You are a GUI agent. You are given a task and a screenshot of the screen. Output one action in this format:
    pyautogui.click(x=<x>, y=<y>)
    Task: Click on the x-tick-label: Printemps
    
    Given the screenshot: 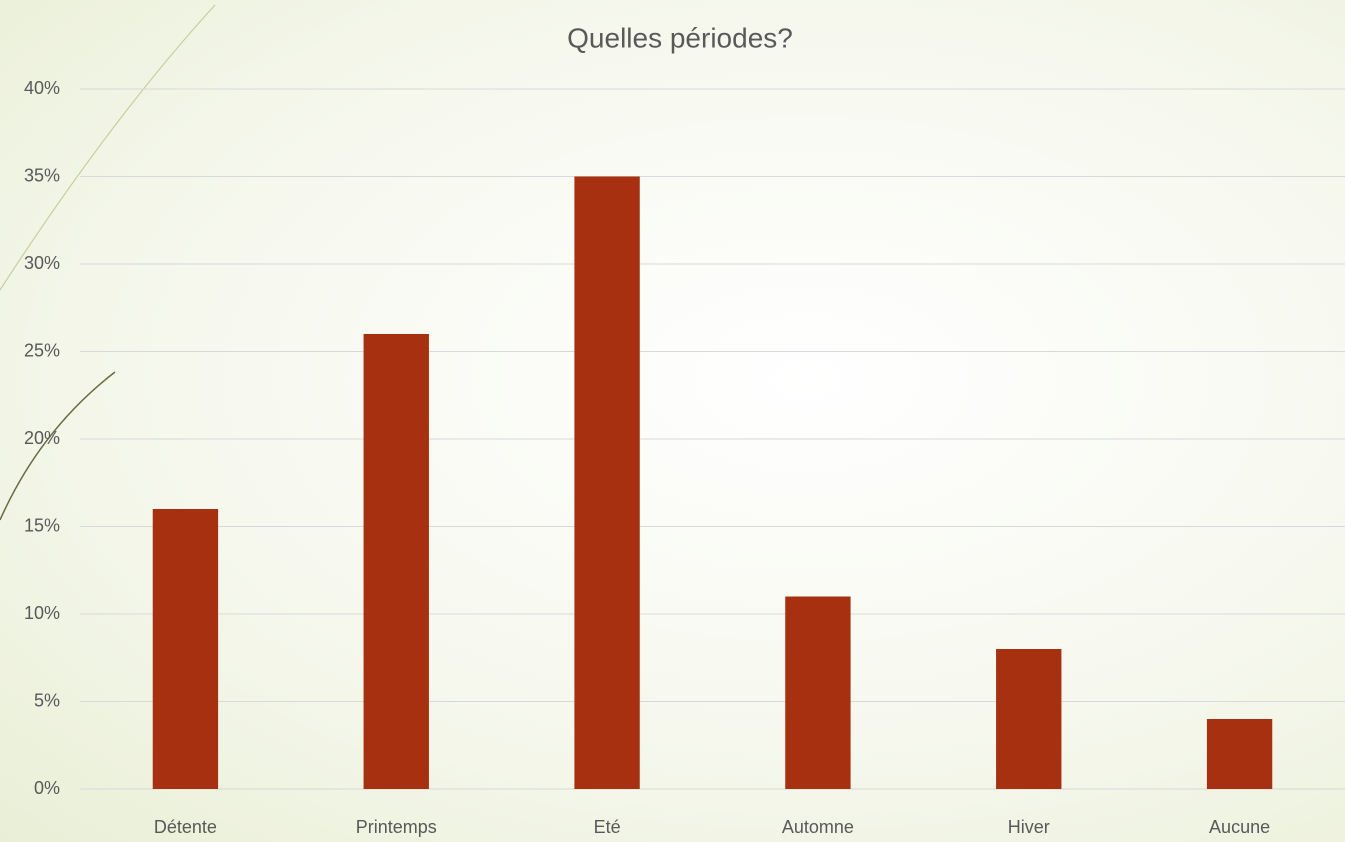 What is the action you would take?
    pyautogui.click(x=396, y=827)
    